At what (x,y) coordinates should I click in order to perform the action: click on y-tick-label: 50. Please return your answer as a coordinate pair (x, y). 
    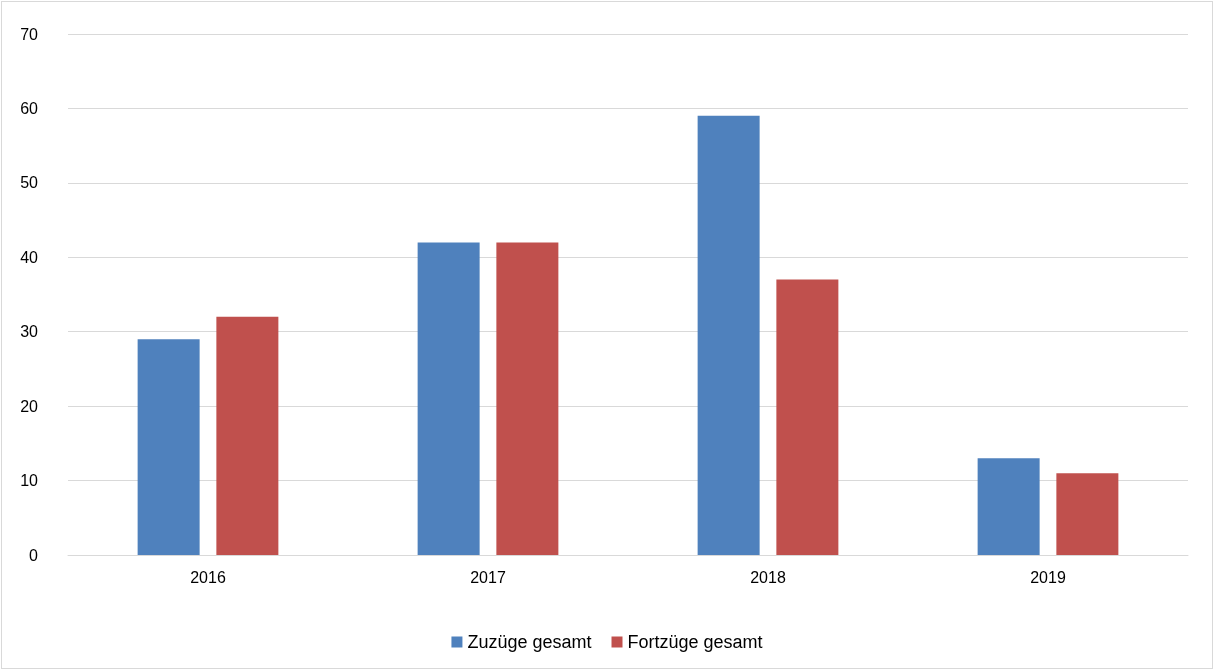
    Looking at the image, I should click on (29, 183).